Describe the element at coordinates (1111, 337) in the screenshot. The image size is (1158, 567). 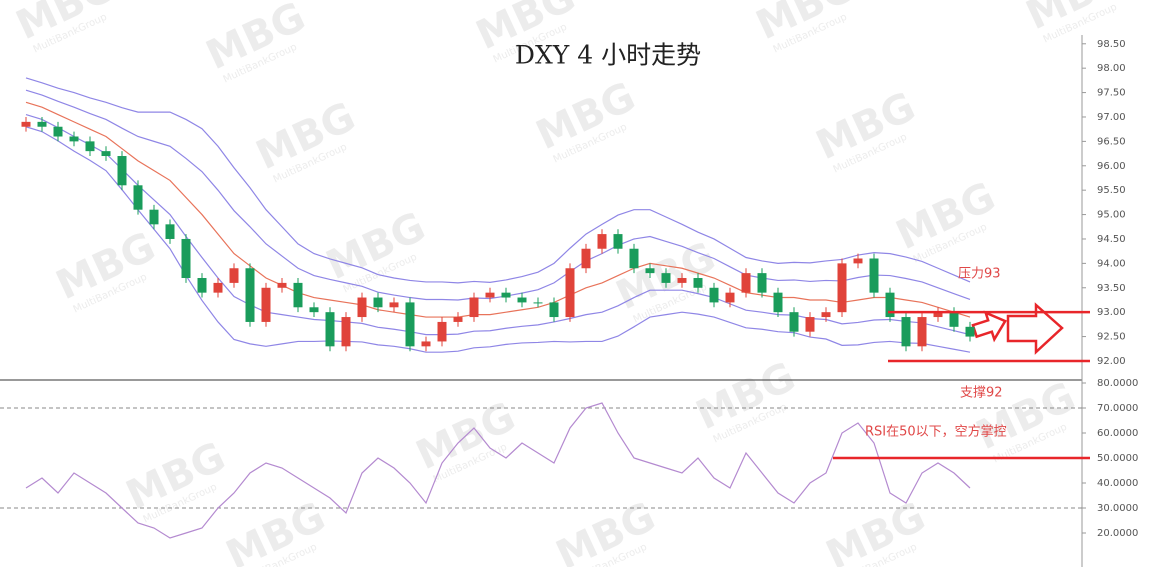
I see `y-tick-label: 92.50` at that location.